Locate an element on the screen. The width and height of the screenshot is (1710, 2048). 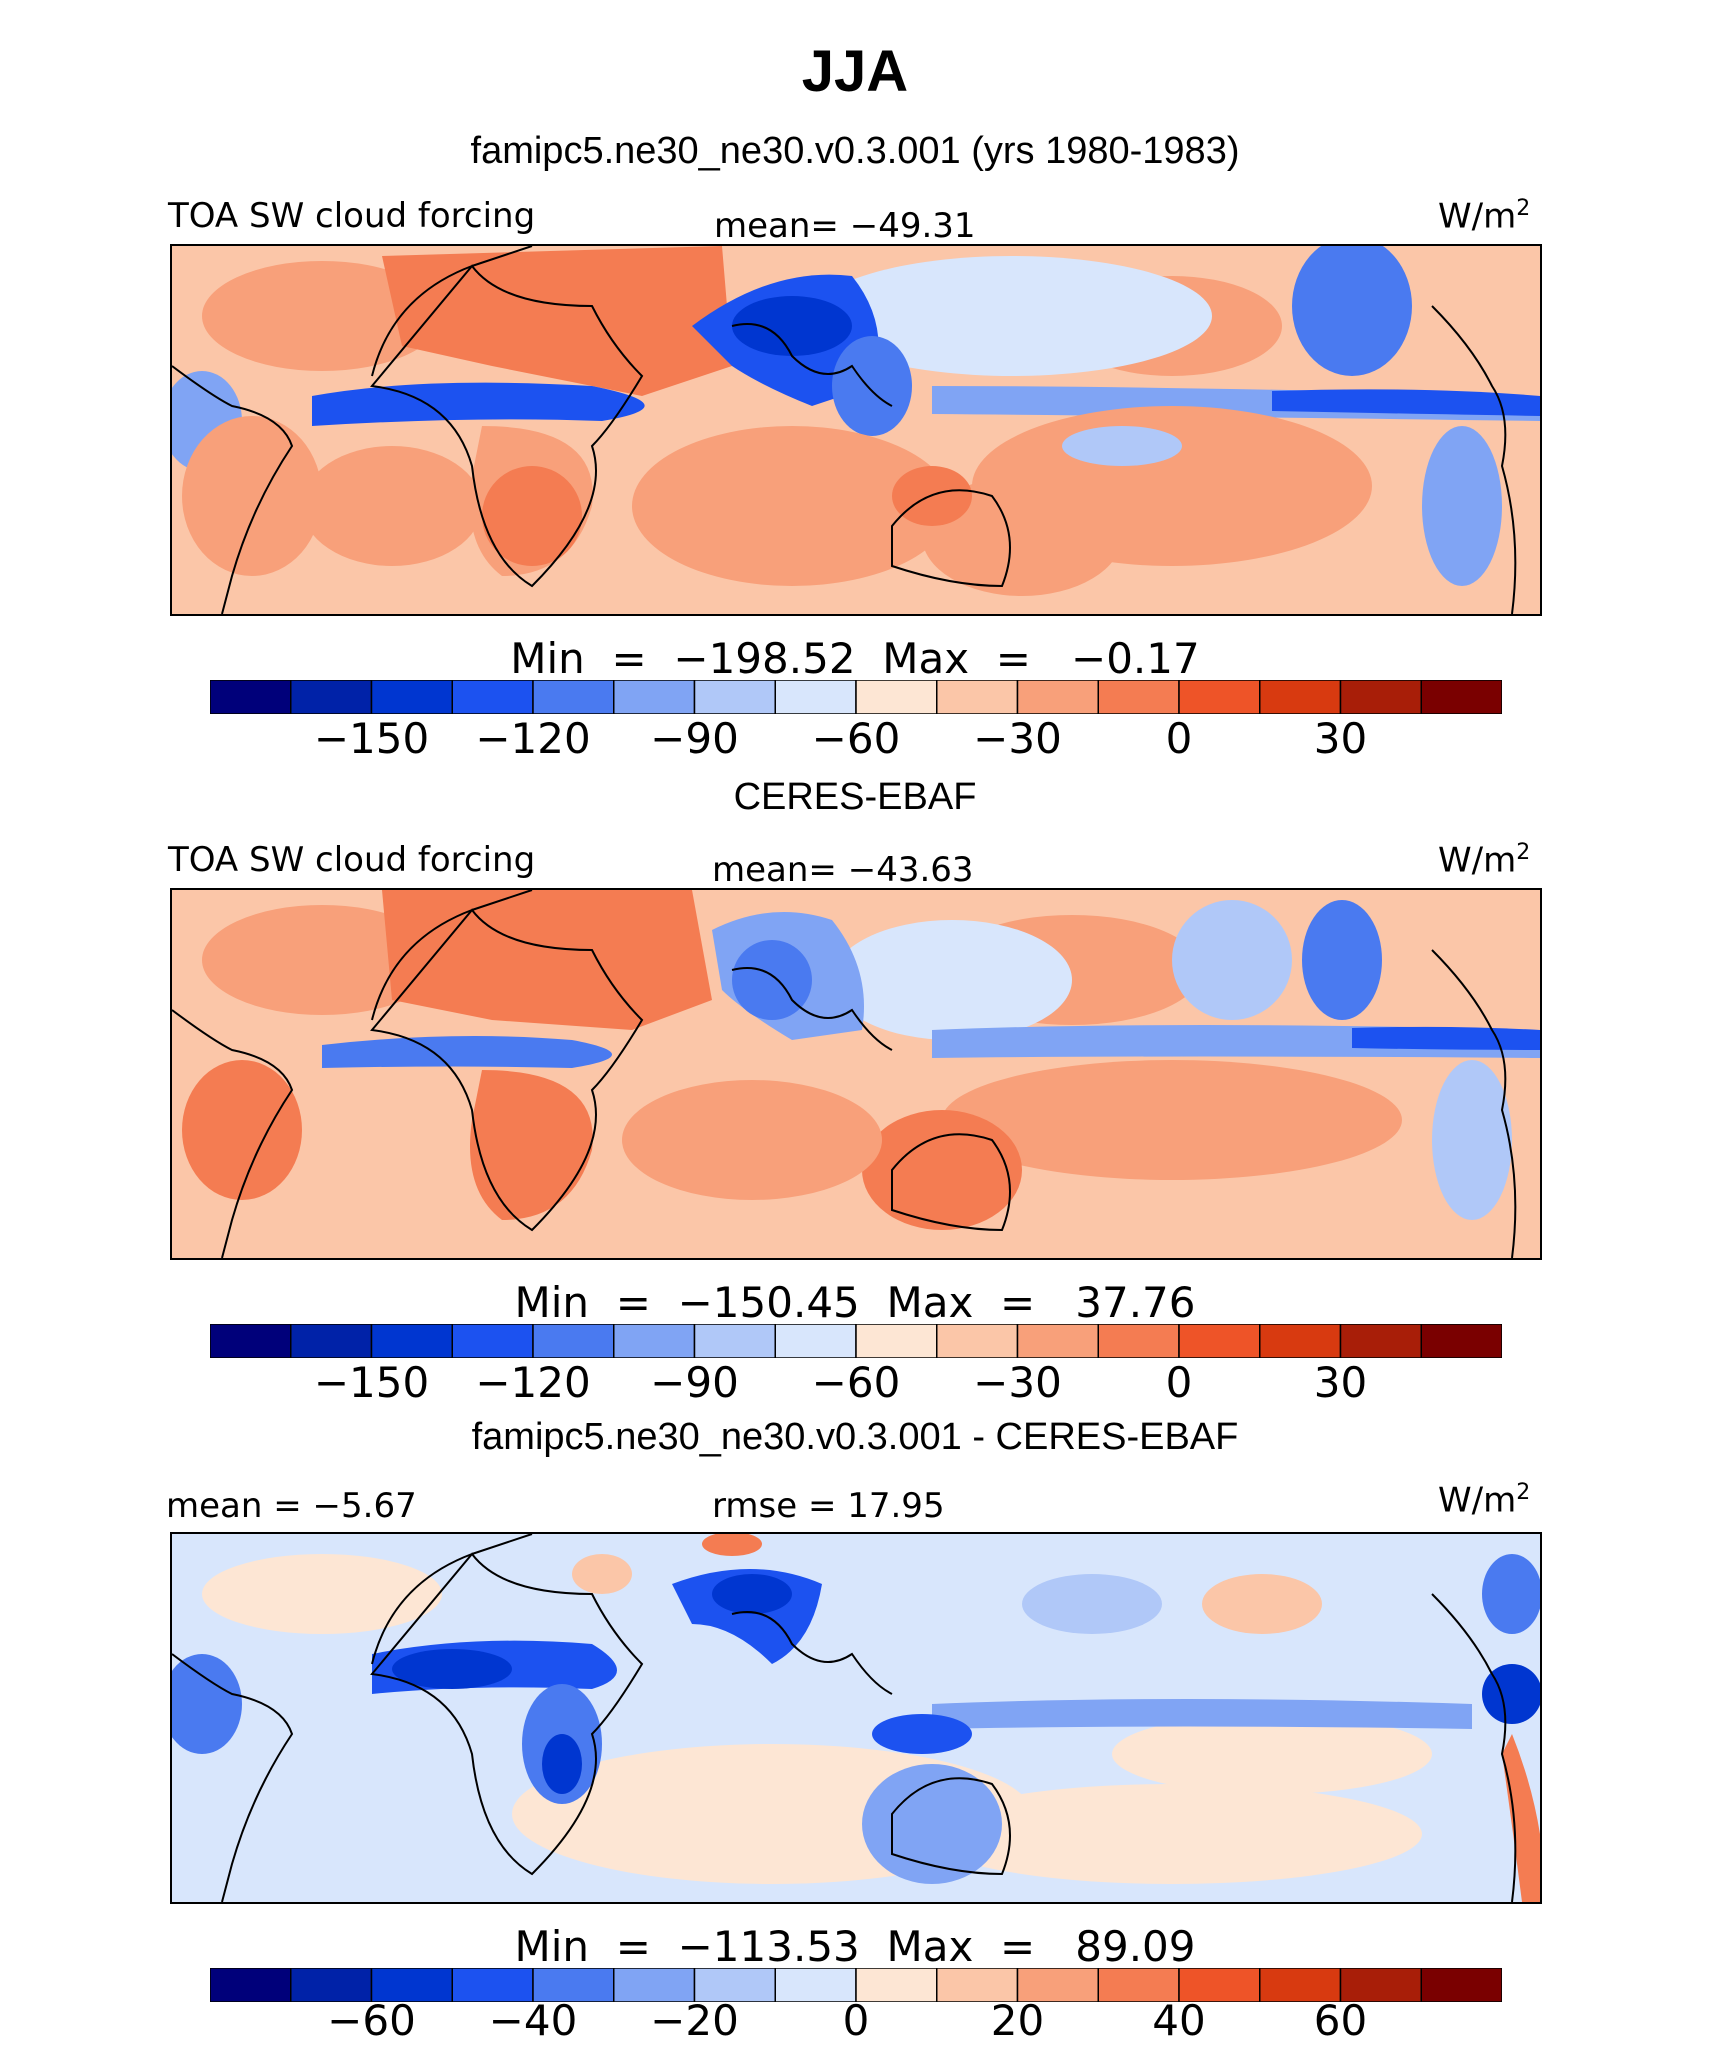
panel-3-subtitle: famipc5.ne30_ne30.v0.3.001 - CERES-EBAF is located at coordinates (855, 1437).